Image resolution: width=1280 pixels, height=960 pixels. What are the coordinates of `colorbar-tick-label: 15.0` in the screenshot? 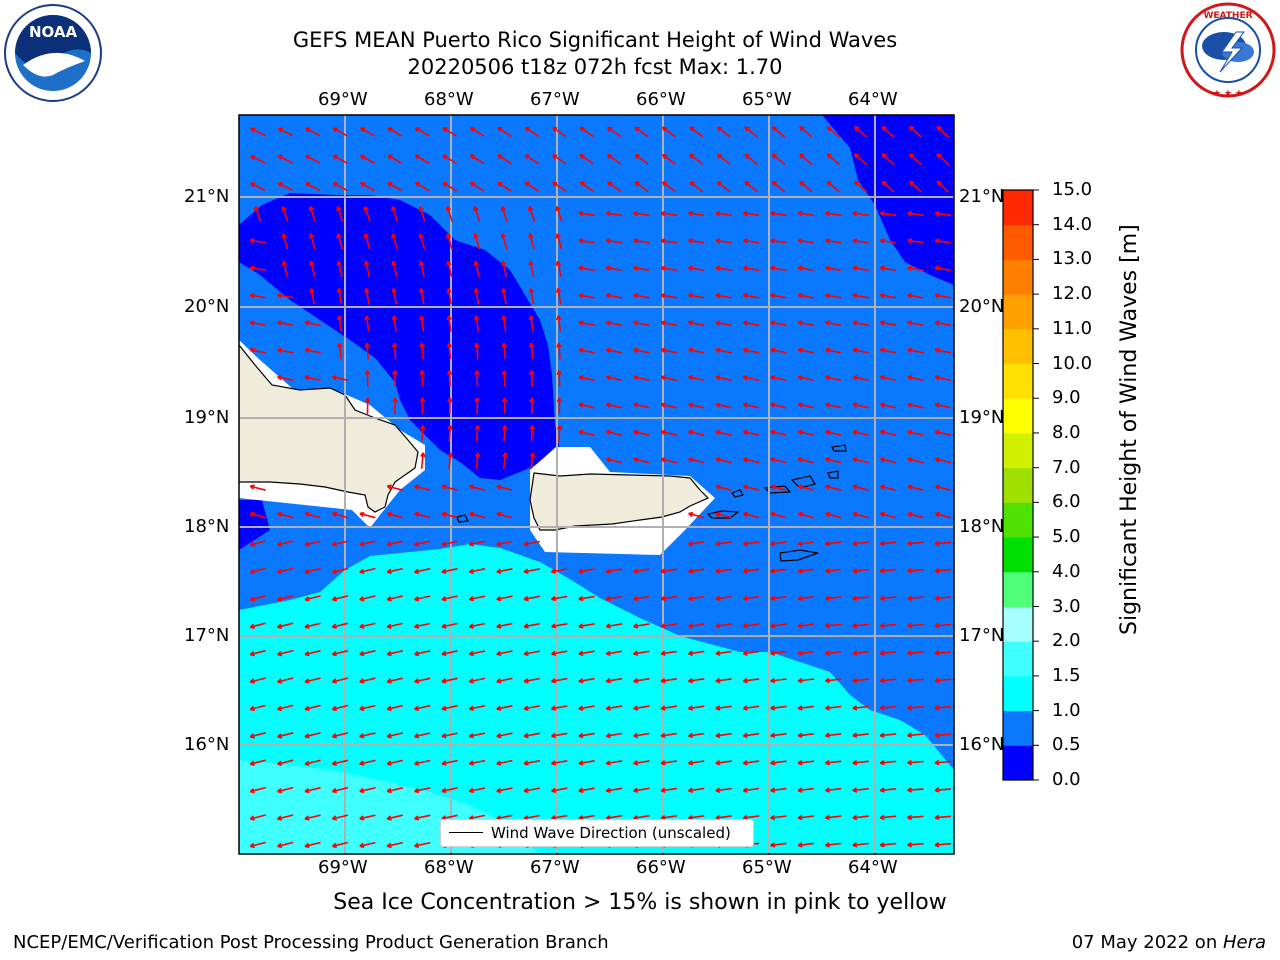 It's located at (1072, 189).